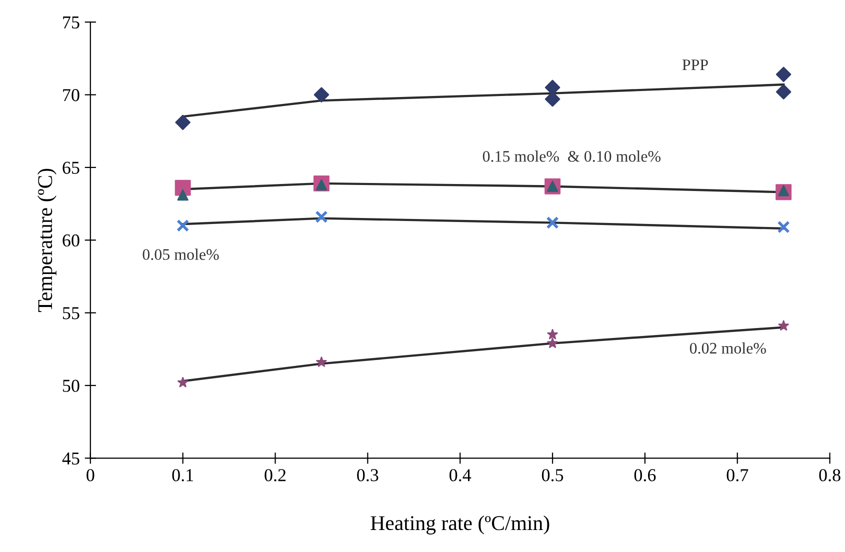  I want to click on annotation: 0.05 mole%, so click(180, 254).